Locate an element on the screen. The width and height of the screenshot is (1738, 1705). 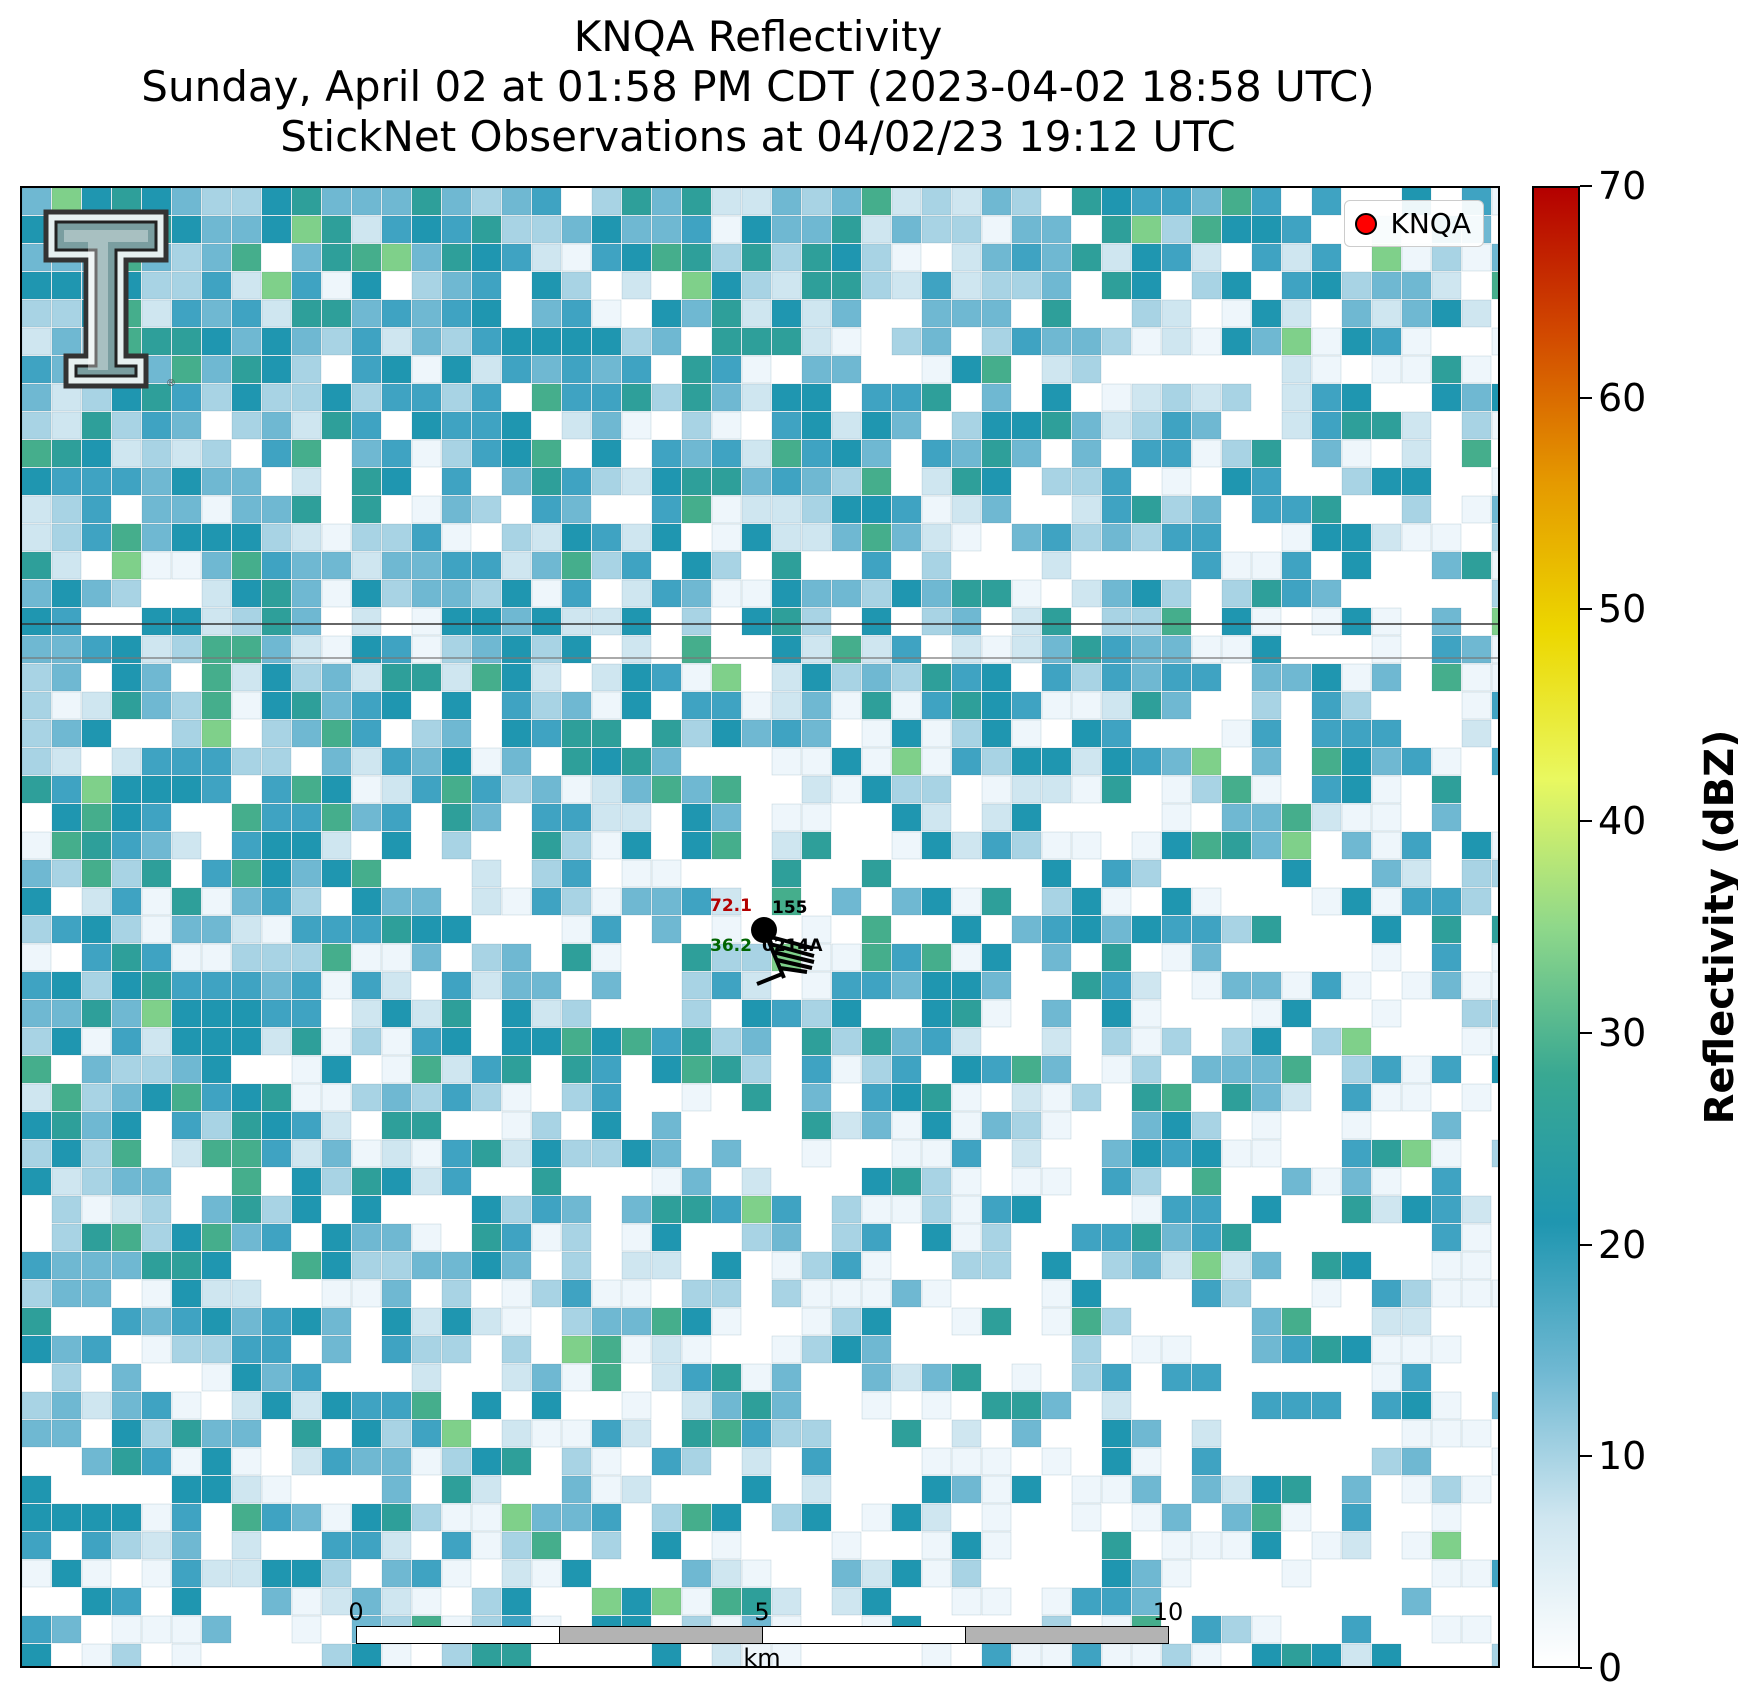
scale-bar: 0 5 10 km is located at coordinates (765, 1632).